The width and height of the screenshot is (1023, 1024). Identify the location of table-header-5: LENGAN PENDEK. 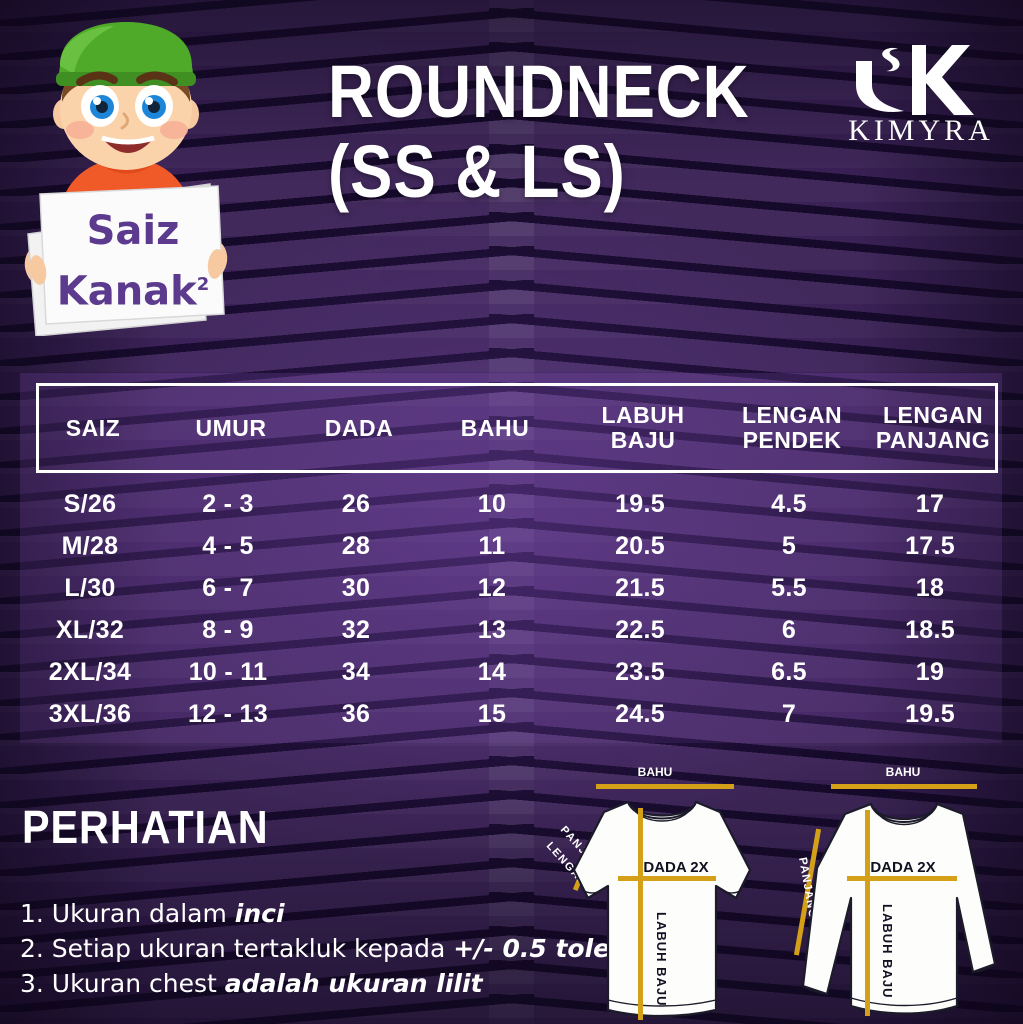
(792, 427).